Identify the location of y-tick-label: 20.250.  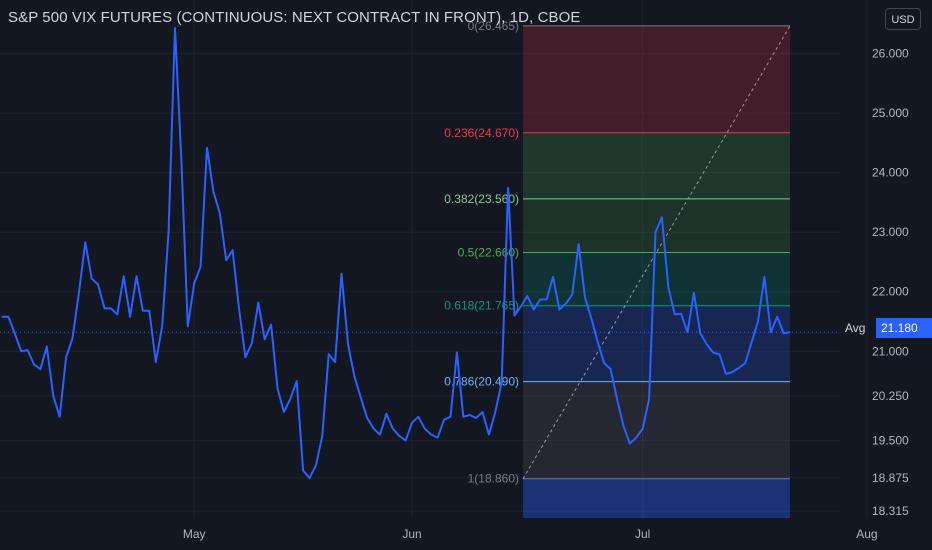
(890, 396).